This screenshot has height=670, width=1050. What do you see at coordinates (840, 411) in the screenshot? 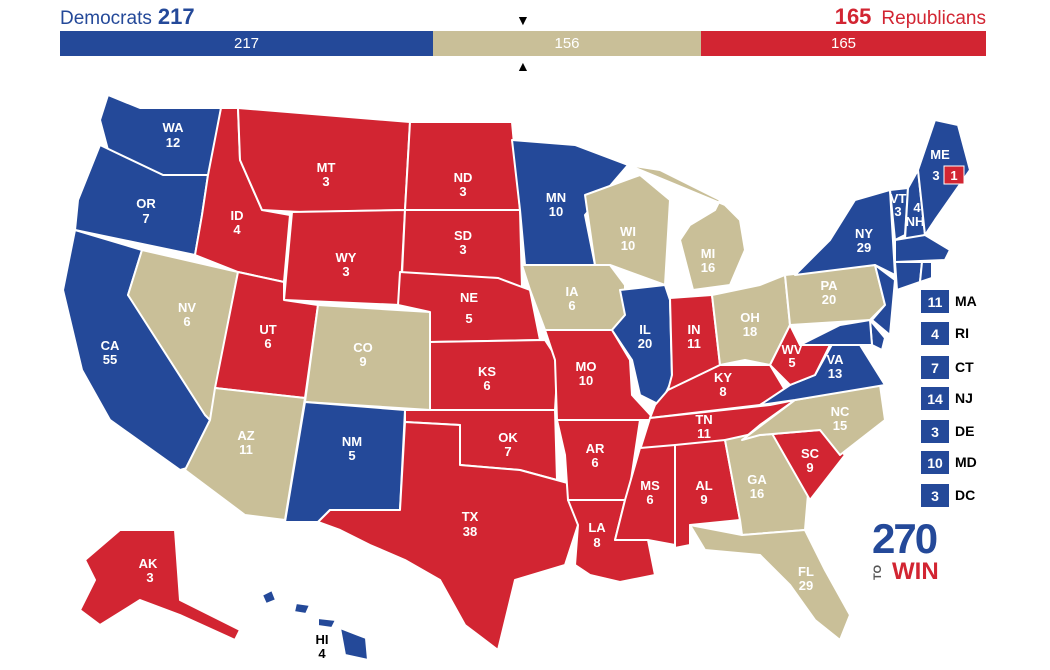
I see `label-nc-abbr: NC` at bounding box center [840, 411].